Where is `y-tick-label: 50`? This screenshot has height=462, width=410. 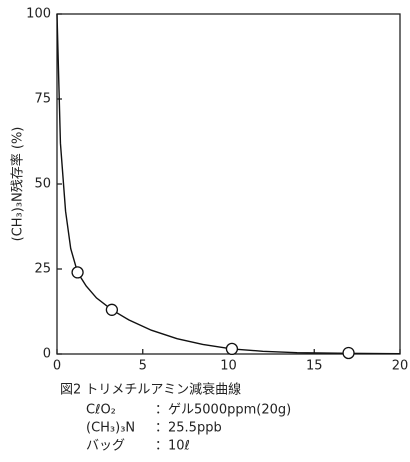
y-tick-label: 50 is located at coordinates (42, 184).